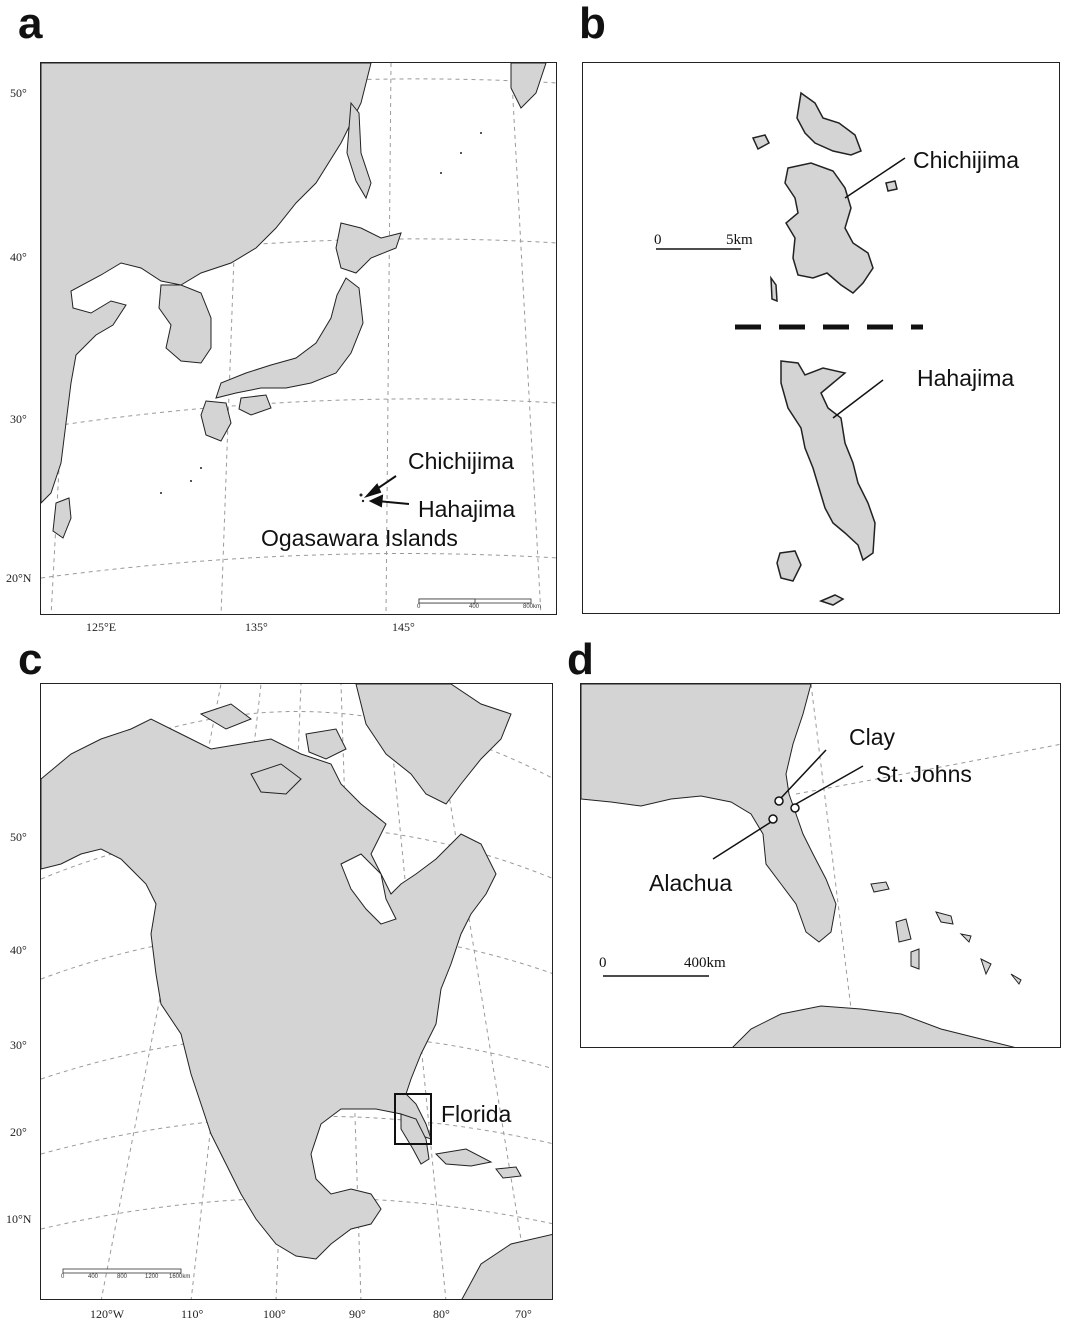 This screenshot has width=1068, height=1323. Describe the element at coordinates (368, 889) in the screenshot. I see `hudson-bay` at that location.